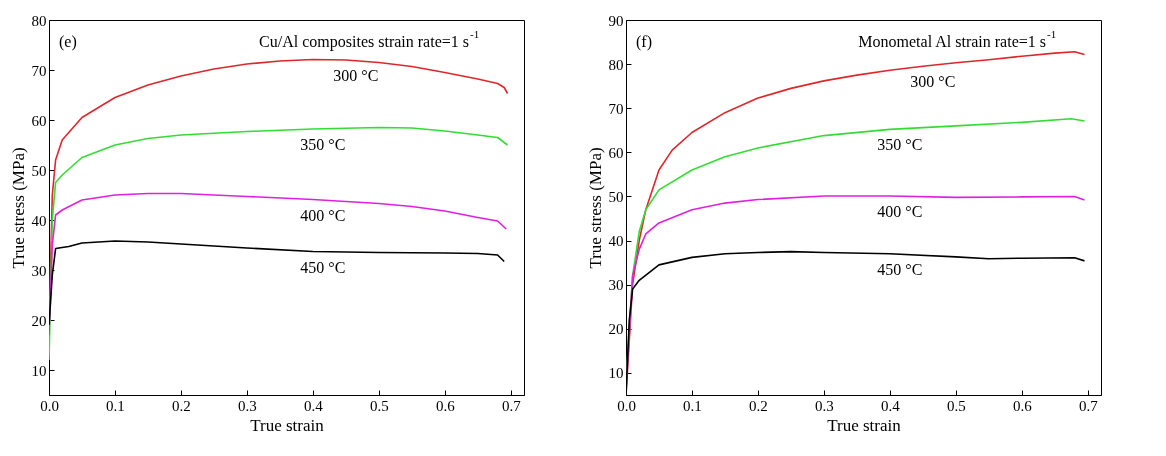 This screenshot has height=456, width=1166. Describe the element at coordinates (616, 20) in the screenshot. I see `y-tick-label: 90` at that location.